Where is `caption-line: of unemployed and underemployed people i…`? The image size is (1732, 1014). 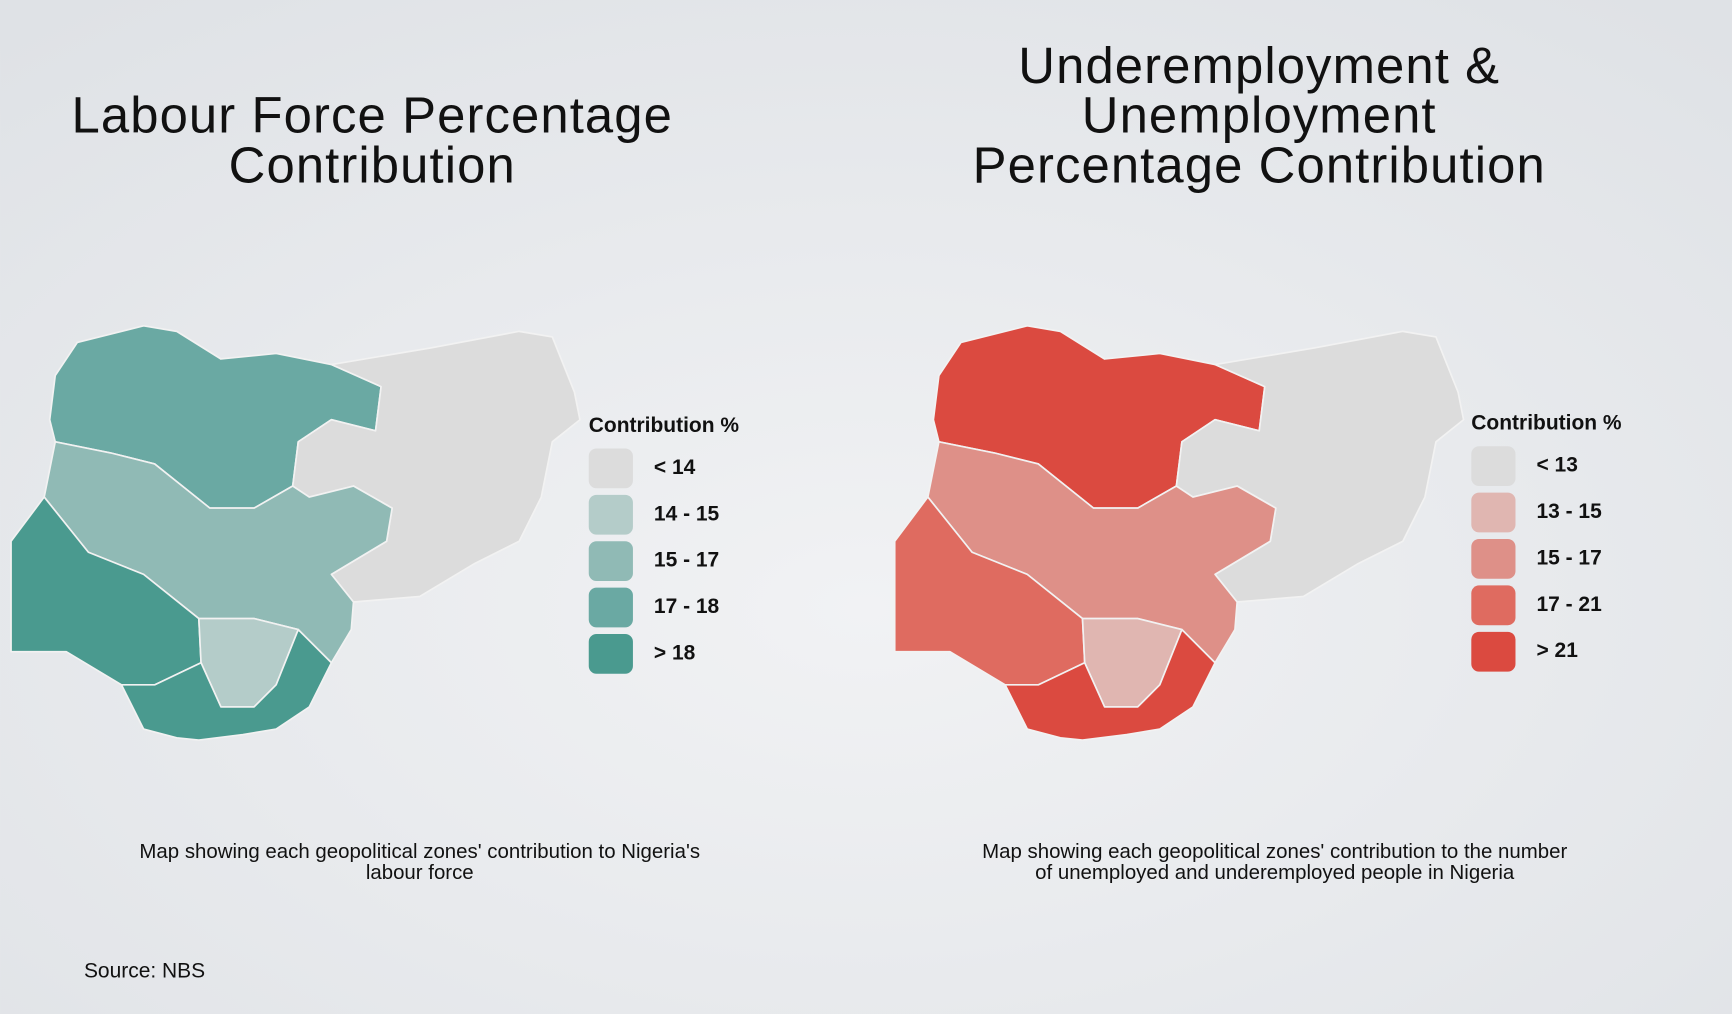
caption-line: of unemployed and underemployed people i… is located at coordinates (1275, 873).